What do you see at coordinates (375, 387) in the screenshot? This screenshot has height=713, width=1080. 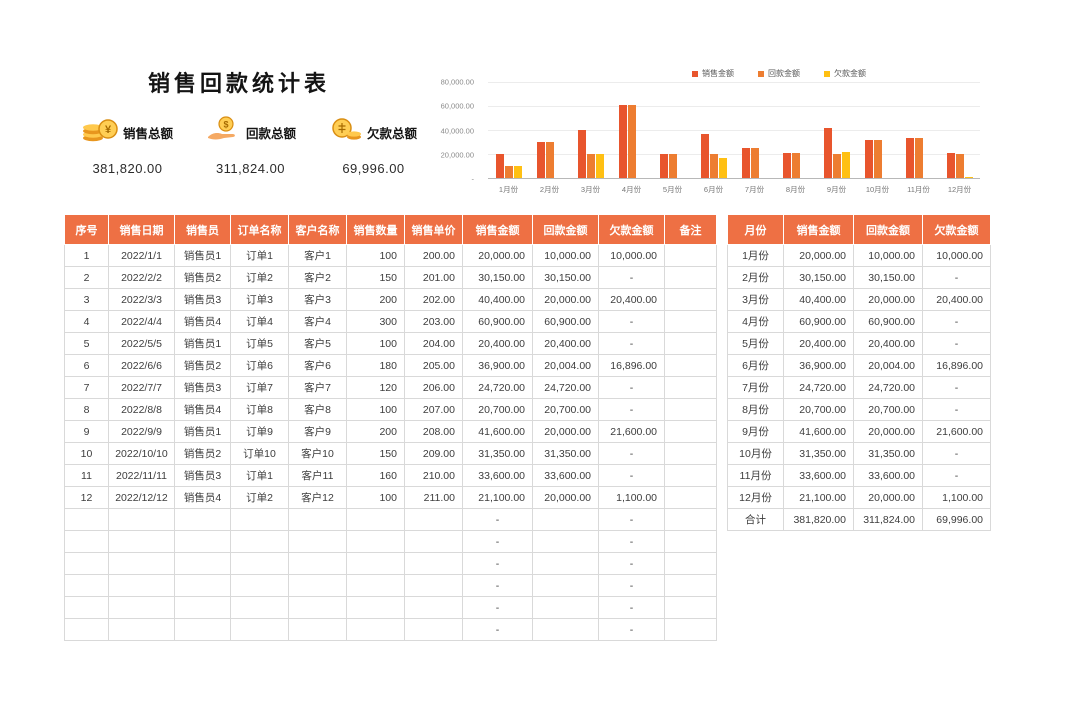 I see `cell: 120` at bounding box center [375, 387].